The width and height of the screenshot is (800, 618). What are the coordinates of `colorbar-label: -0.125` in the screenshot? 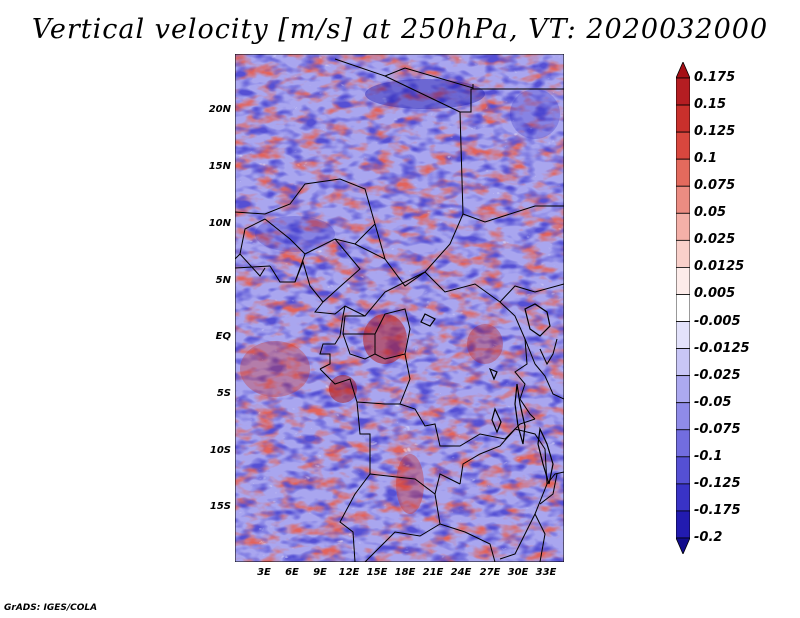 It's located at (717, 483).